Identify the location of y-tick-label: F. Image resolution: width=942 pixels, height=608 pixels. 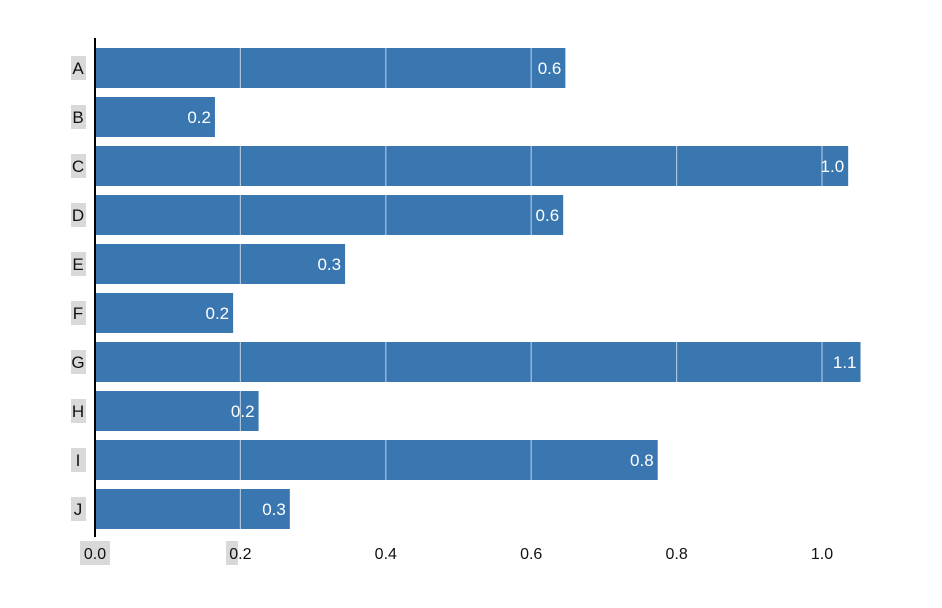
(78, 313).